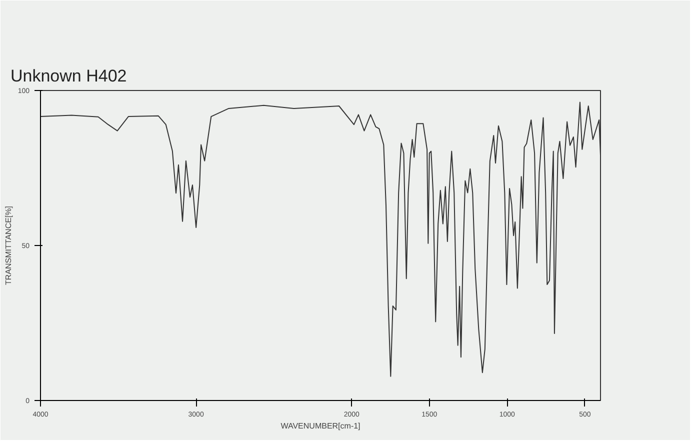 Image resolution: width=700 pixels, height=447 pixels. What do you see at coordinates (320, 426) in the screenshot?
I see `x-axis-title: WAVENUMBER[cm-1]` at bounding box center [320, 426].